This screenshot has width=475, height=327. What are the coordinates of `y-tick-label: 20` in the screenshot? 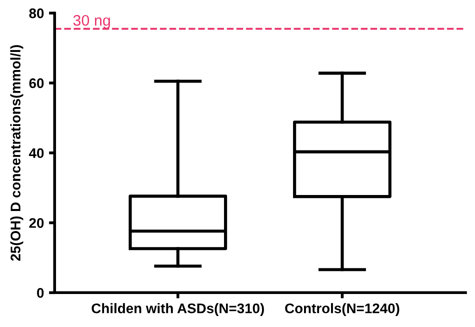 It's located at (36, 223).